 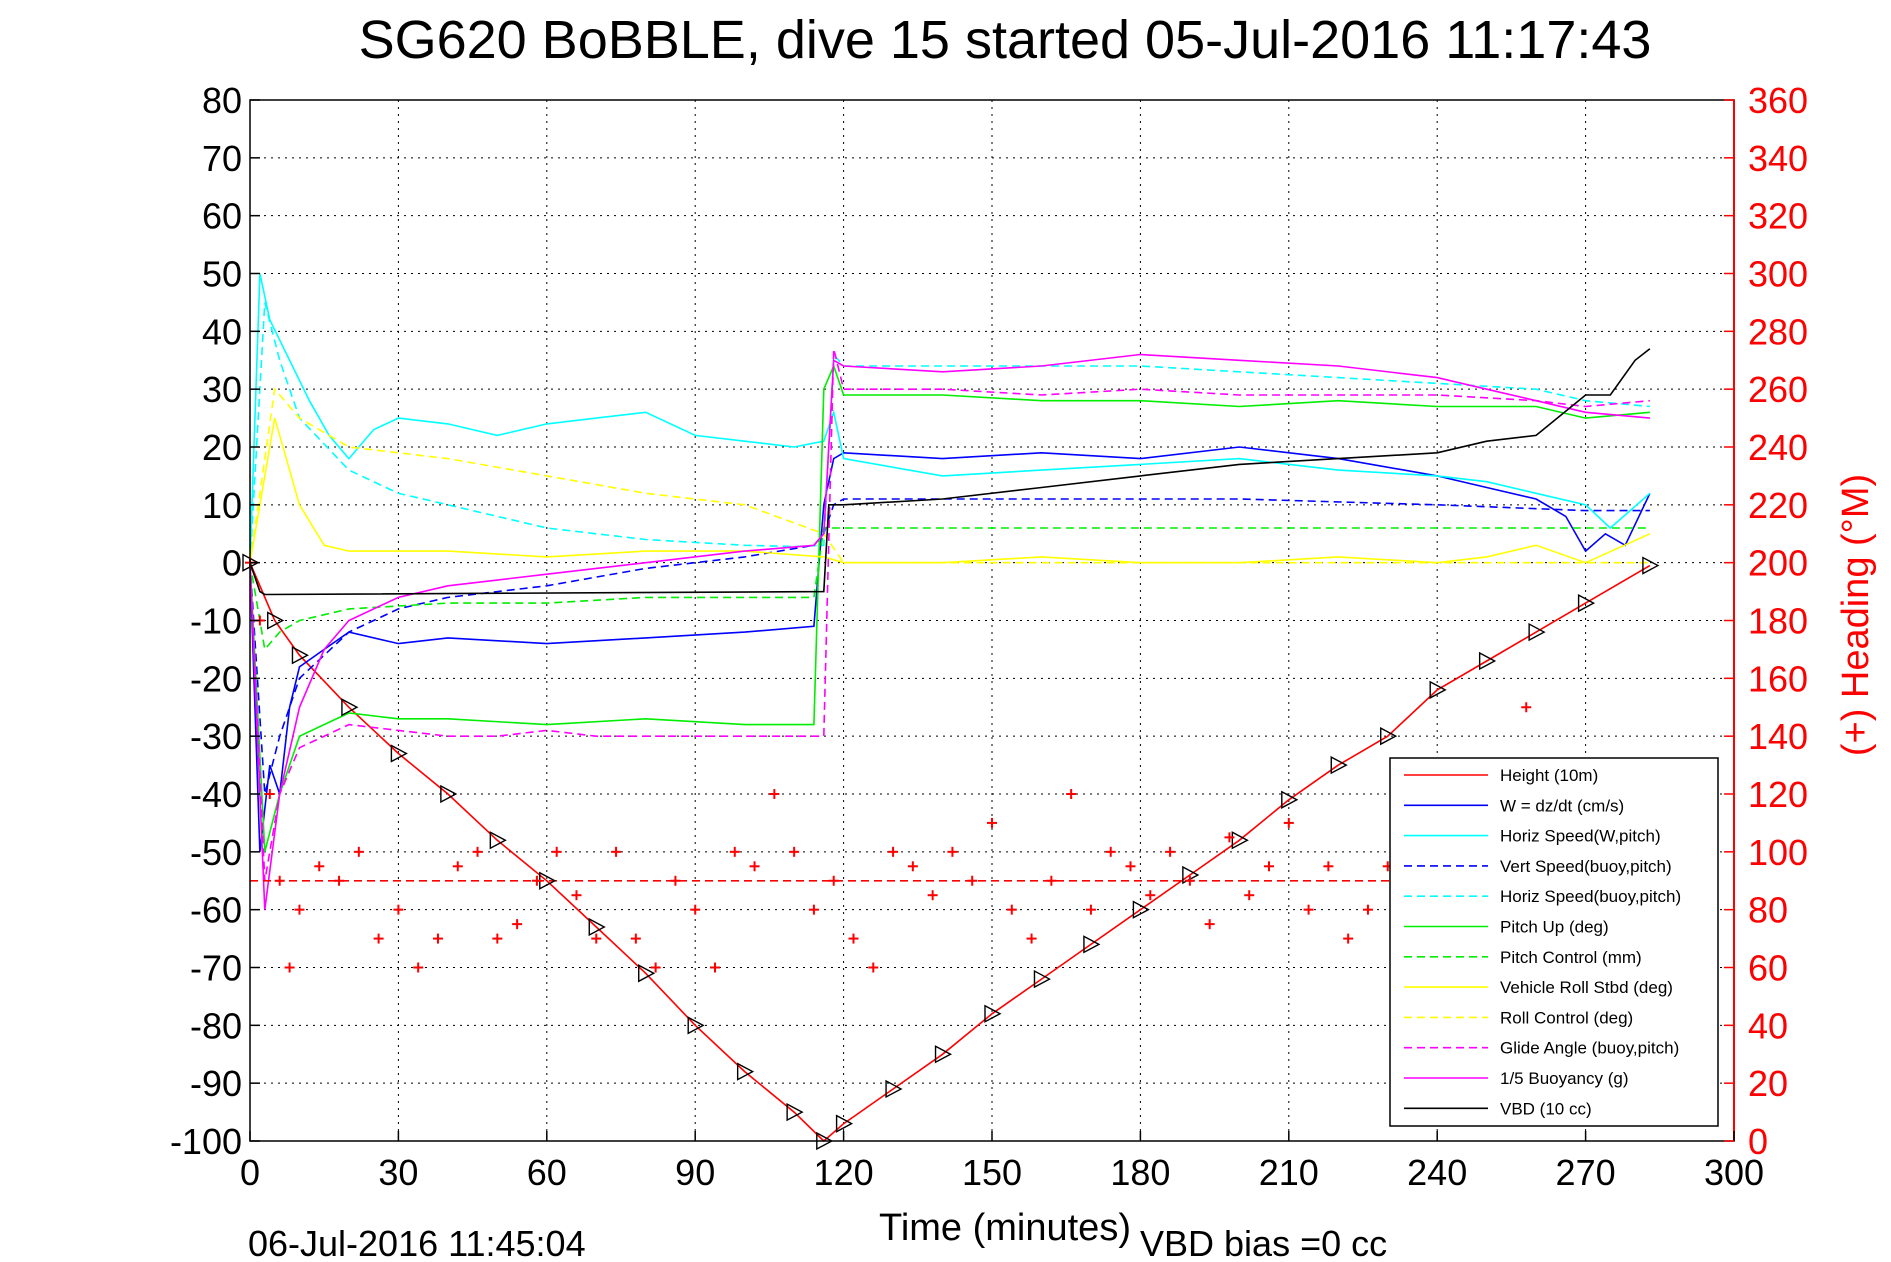 What do you see at coordinates (417, 1242) in the screenshot?
I see `footer-timestamp: 06-Jul-2016 11:45:04` at bounding box center [417, 1242].